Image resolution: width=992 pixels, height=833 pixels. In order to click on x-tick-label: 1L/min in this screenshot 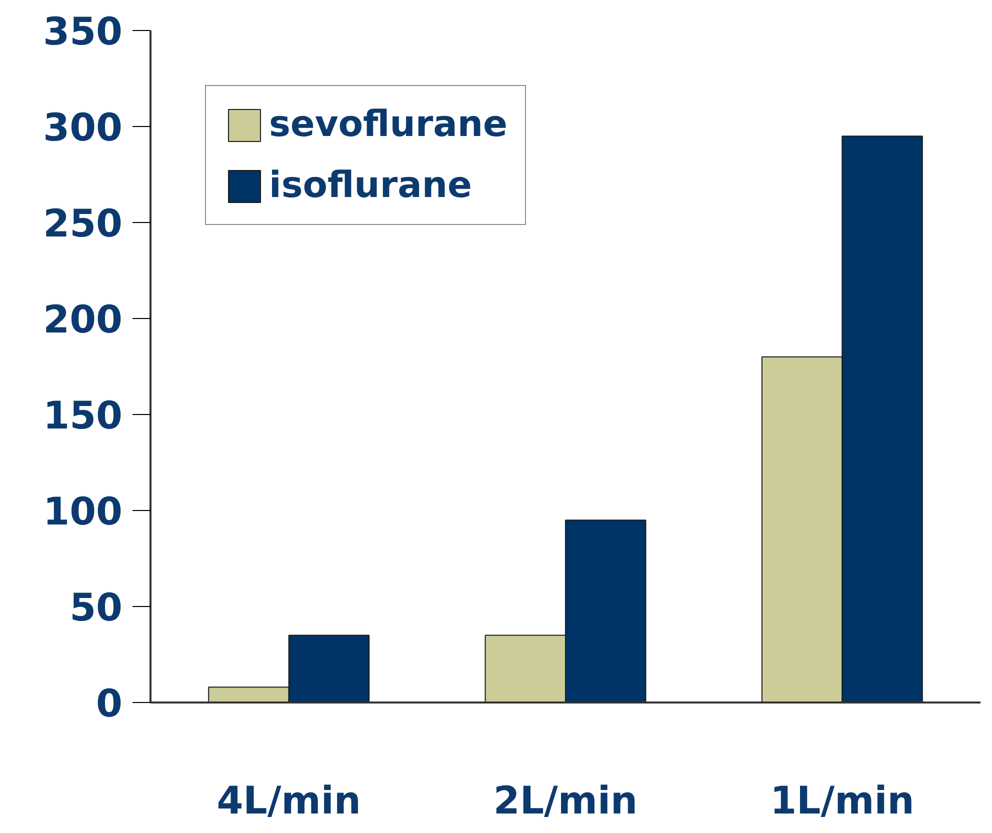, I will do `click(842, 800)`.